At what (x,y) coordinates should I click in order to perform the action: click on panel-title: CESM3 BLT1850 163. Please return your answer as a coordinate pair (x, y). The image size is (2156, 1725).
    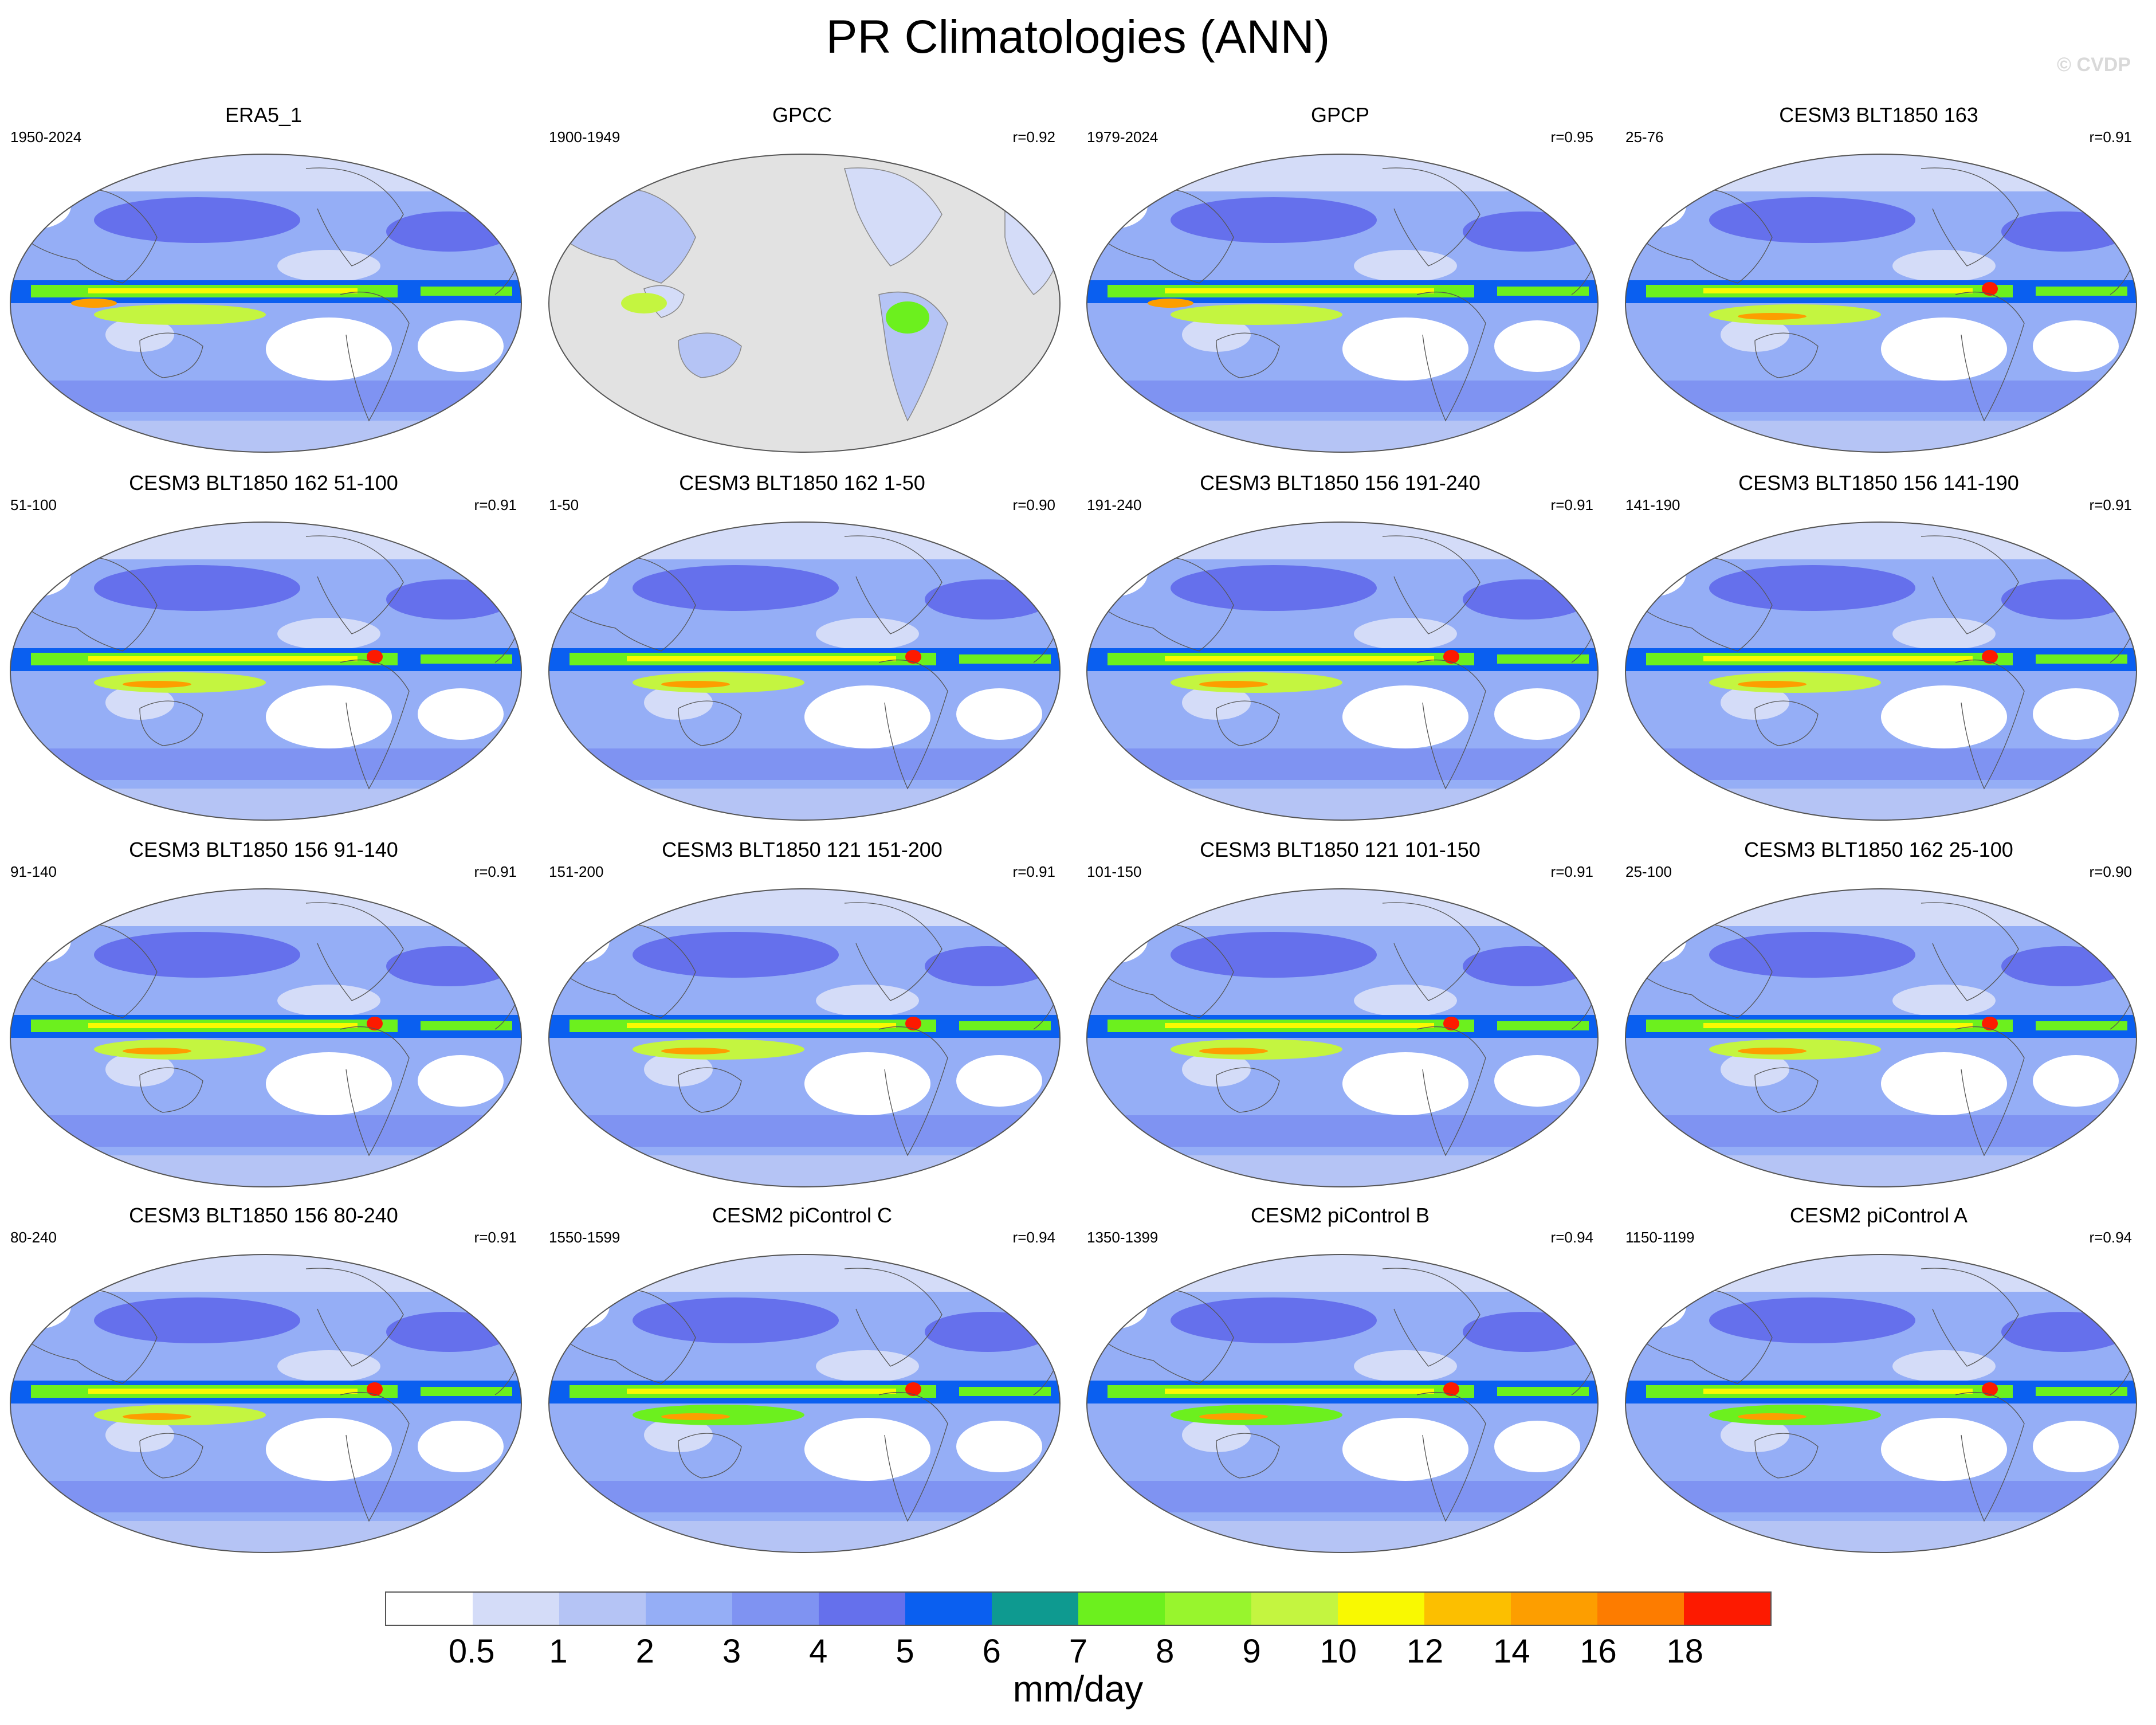
    Looking at the image, I should click on (1878, 115).